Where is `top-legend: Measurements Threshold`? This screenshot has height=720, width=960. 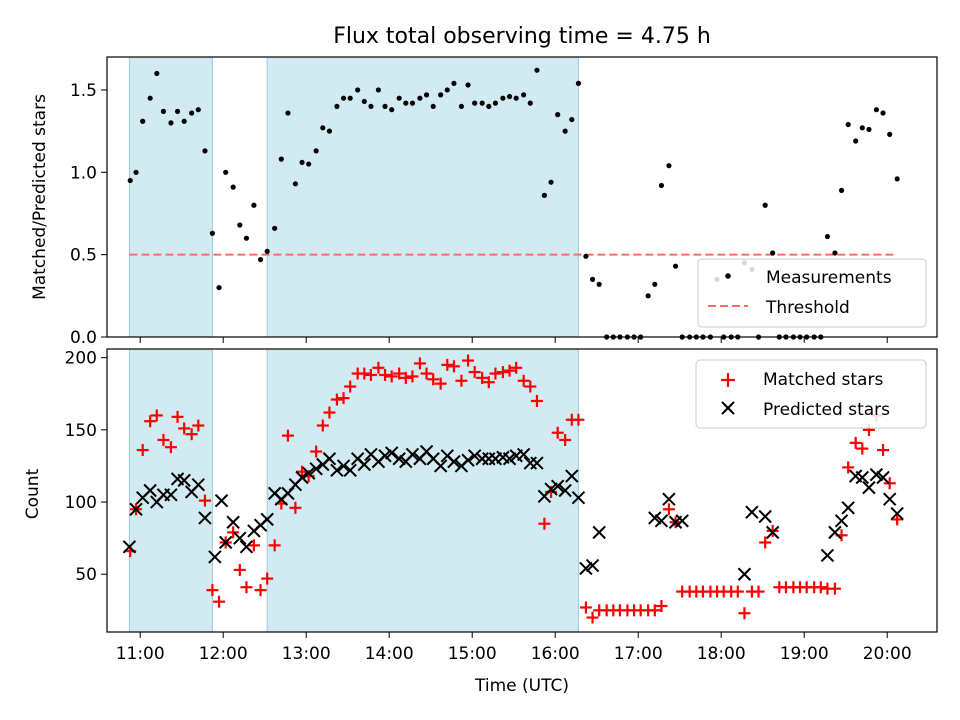 top-legend: Measurements Threshold is located at coordinates (812, 293).